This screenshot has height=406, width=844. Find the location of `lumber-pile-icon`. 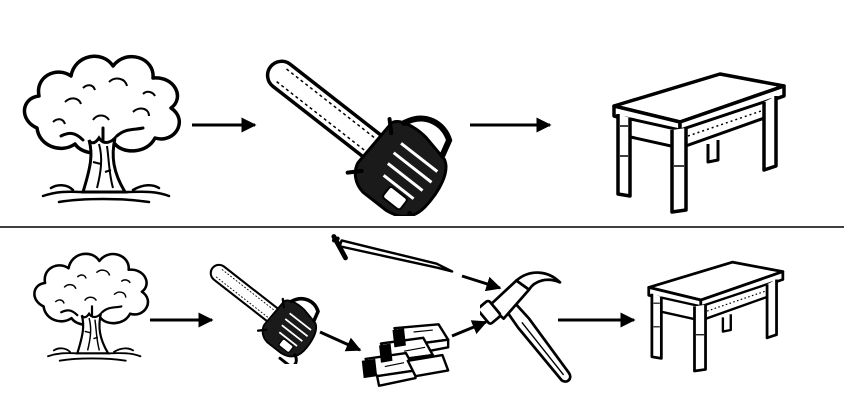

lumber-pile-icon is located at coordinates (405, 355).